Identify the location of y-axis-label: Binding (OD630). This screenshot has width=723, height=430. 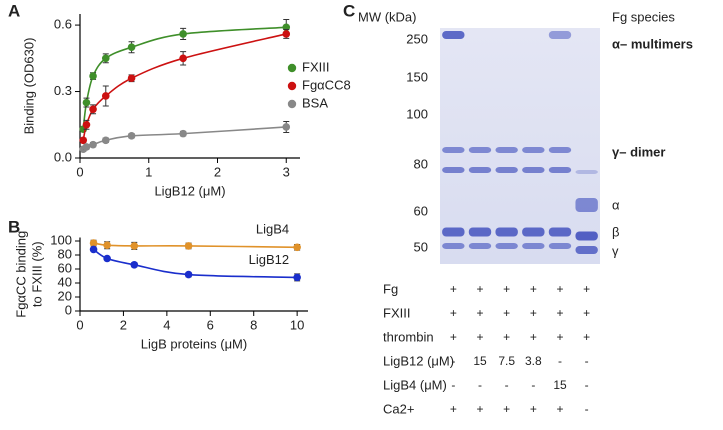
(28, 86).